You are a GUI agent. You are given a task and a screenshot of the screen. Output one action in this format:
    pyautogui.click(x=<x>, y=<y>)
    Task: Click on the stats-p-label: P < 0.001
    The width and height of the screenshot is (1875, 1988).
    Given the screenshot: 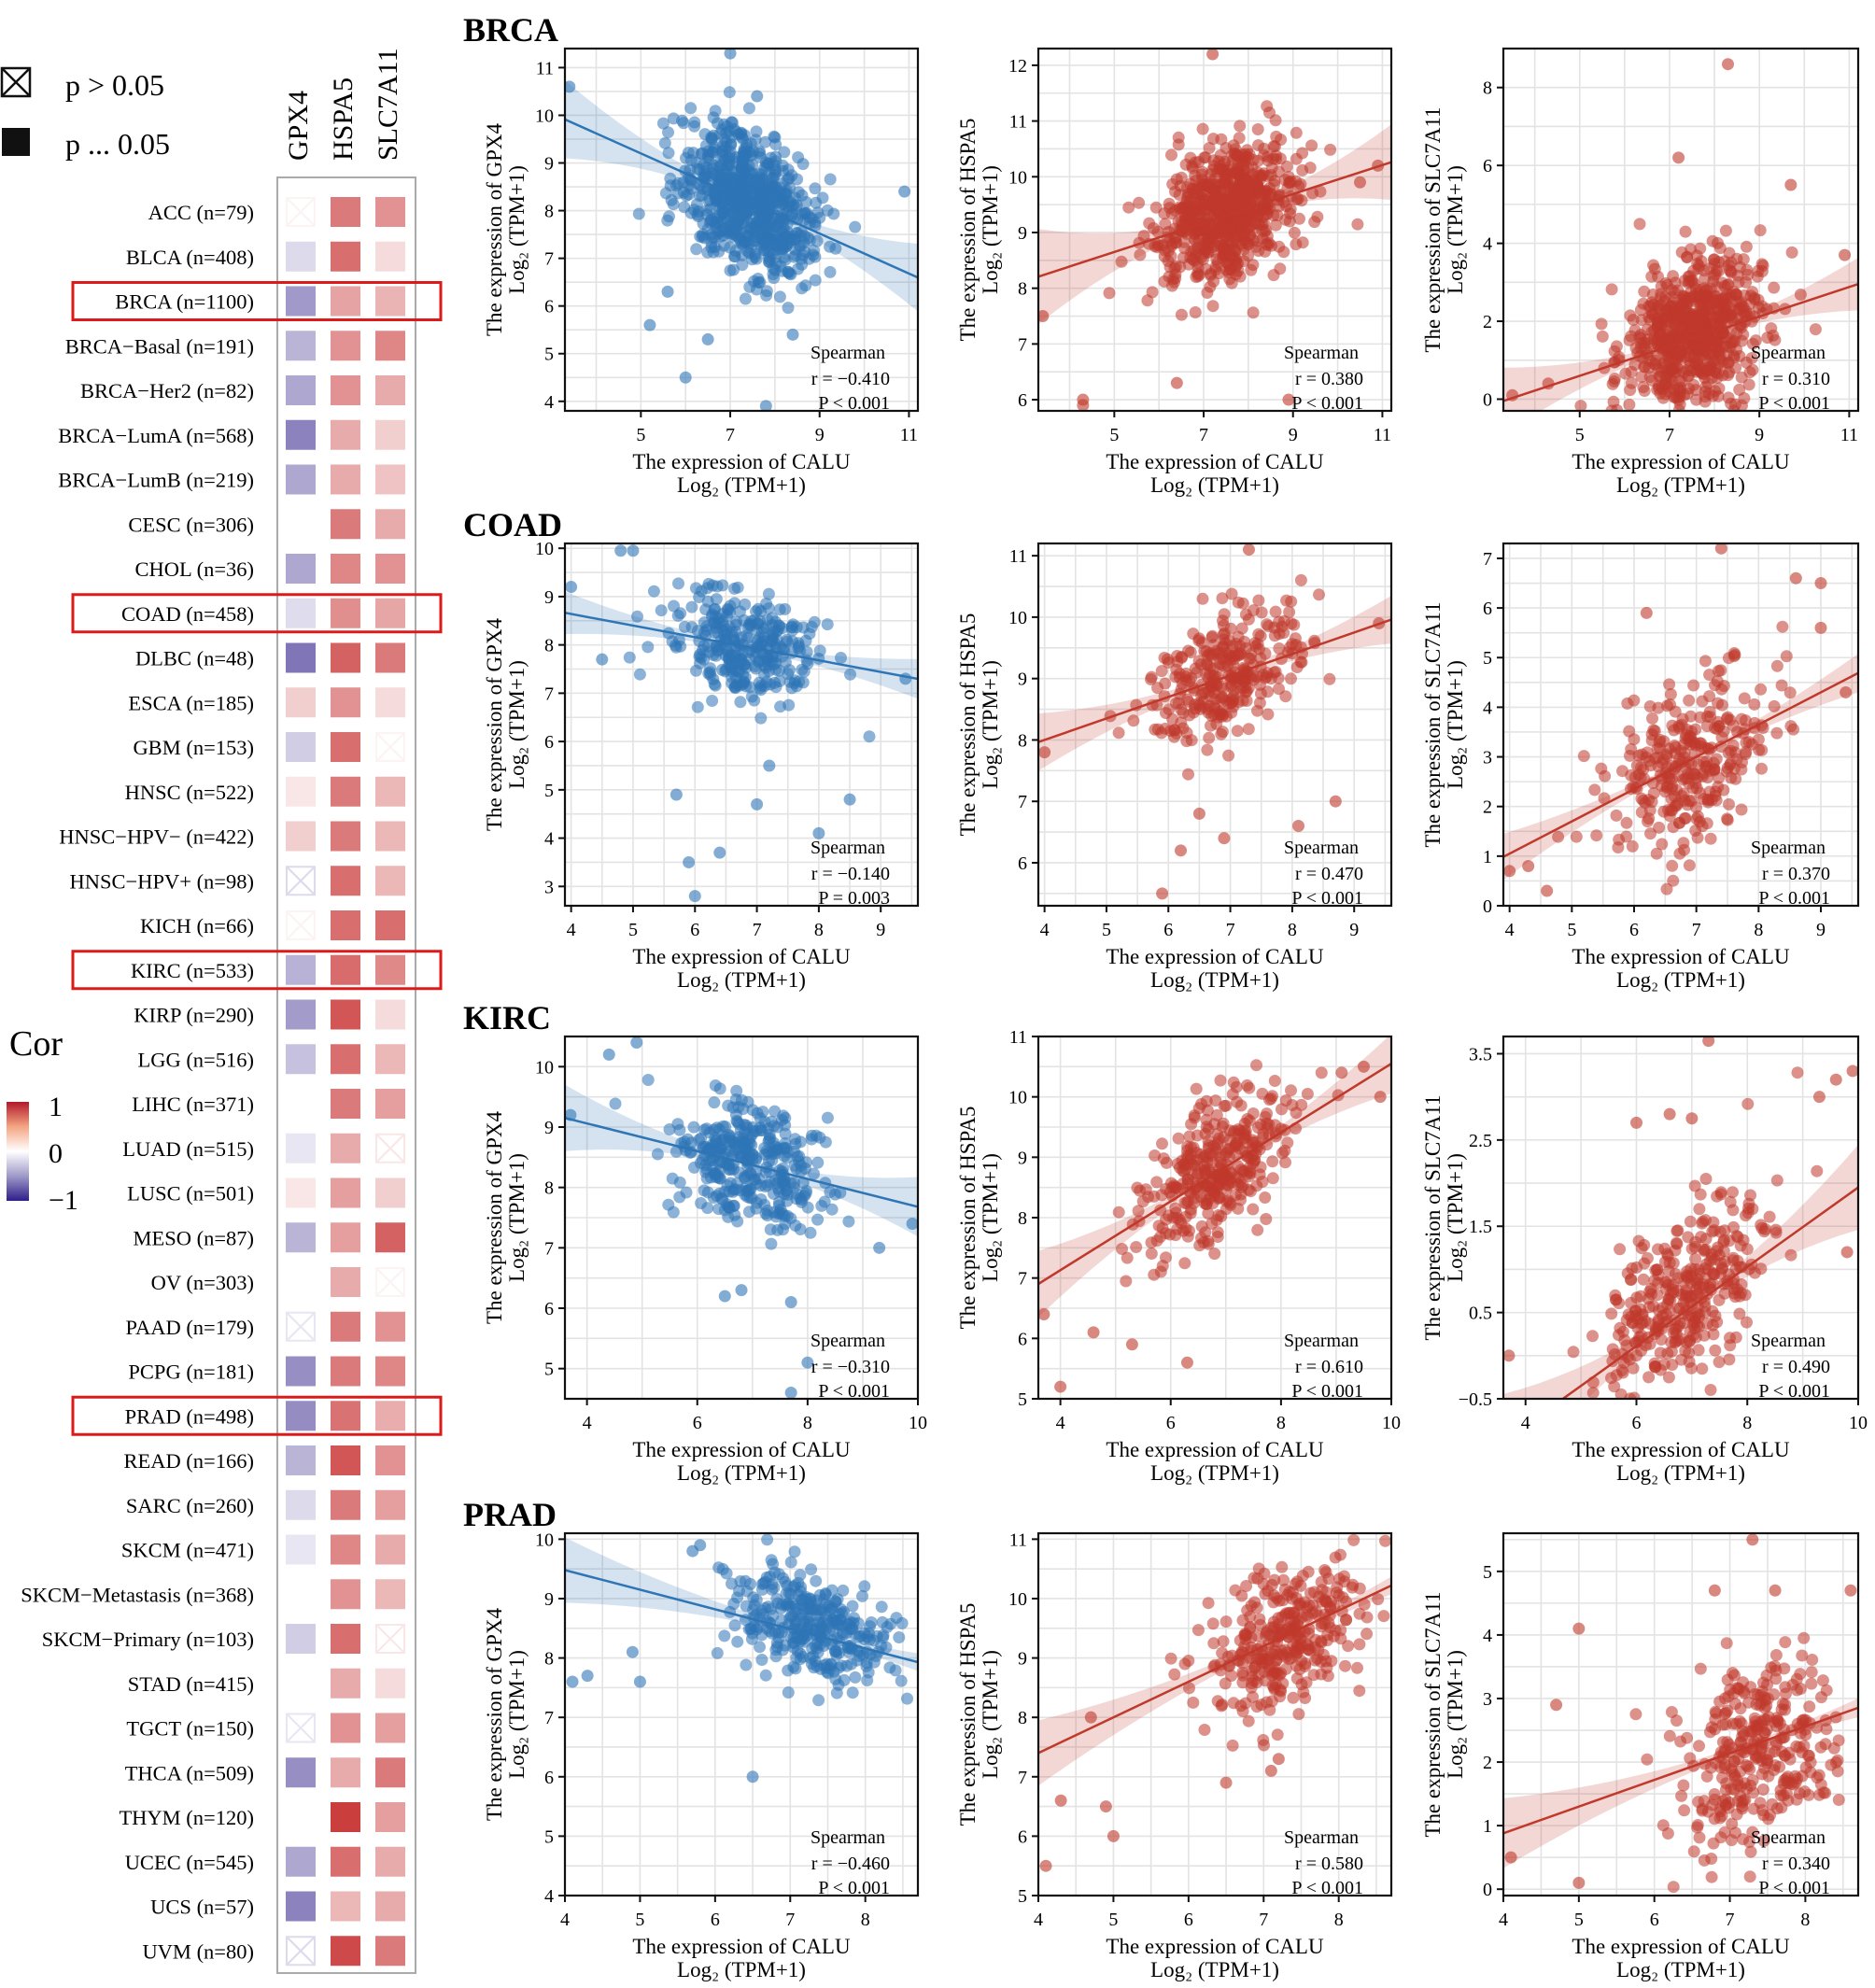 What is the action you would take?
    pyautogui.click(x=1327, y=899)
    